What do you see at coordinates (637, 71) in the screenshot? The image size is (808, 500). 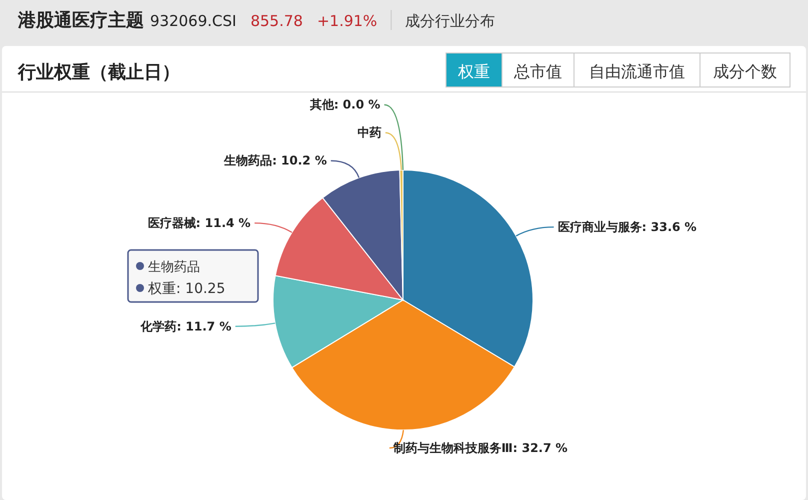 I see `text: 自由流通市值` at bounding box center [637, 71].